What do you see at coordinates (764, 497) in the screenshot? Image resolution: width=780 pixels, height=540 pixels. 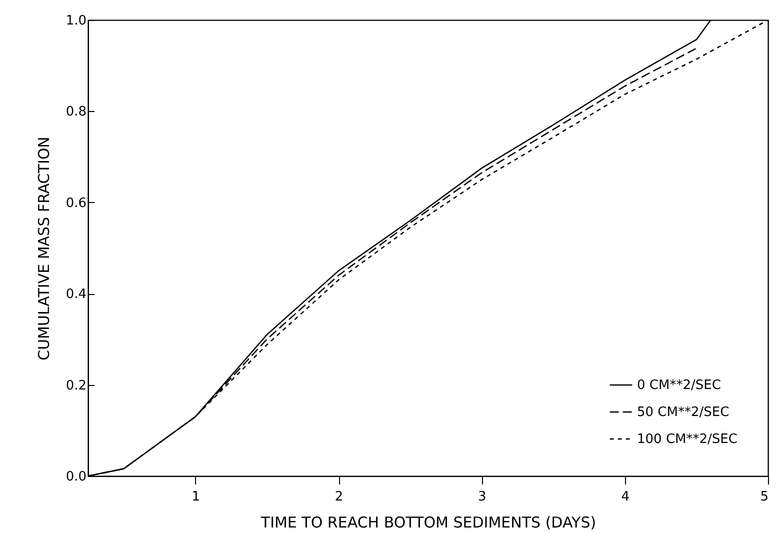 I see `x-tick-label: 5` at bounding box center [764, 497].